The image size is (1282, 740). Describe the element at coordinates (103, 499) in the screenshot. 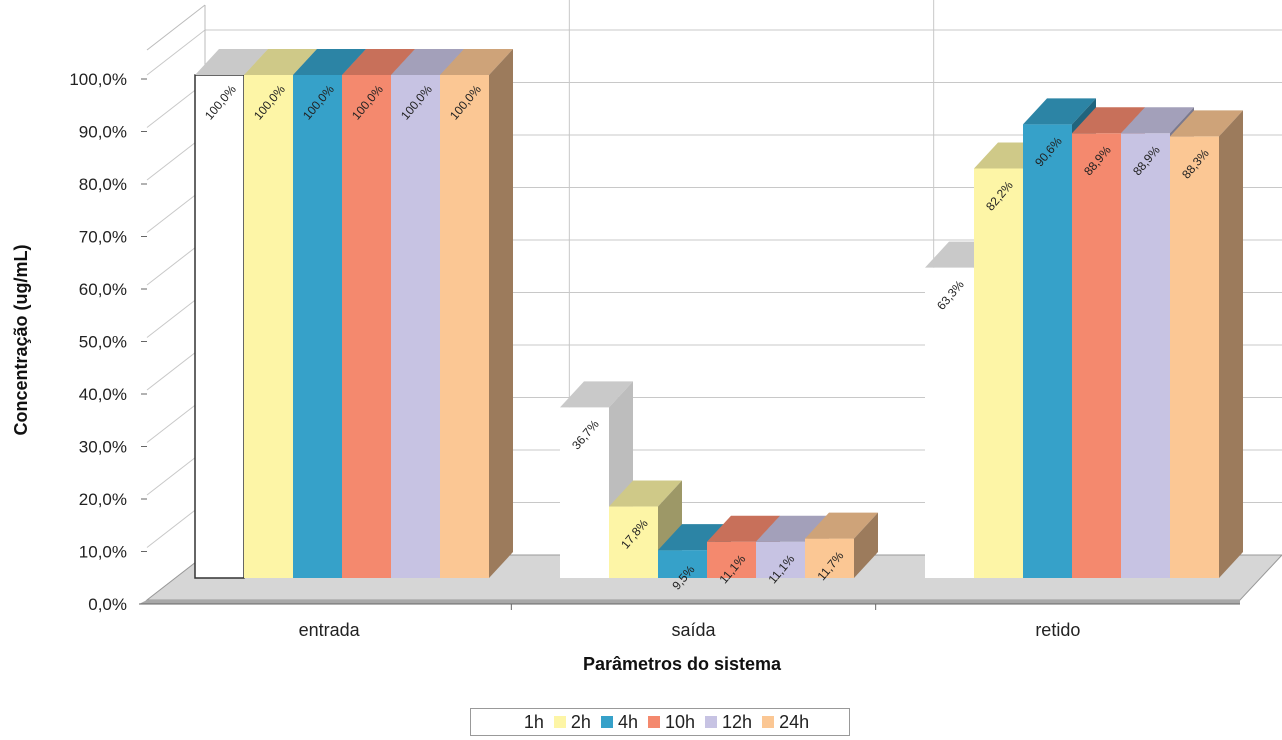

I see `y-tick-label: 20,0%` at that location.